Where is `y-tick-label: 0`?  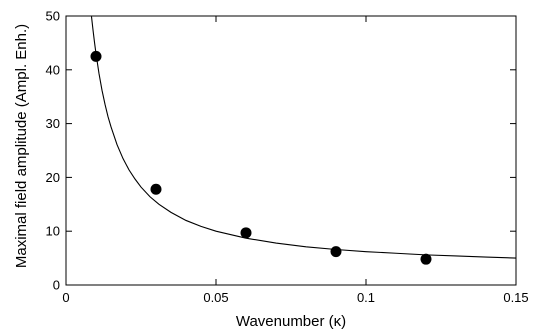 y-tick-label: 0 is located at coordinates (56, 285).